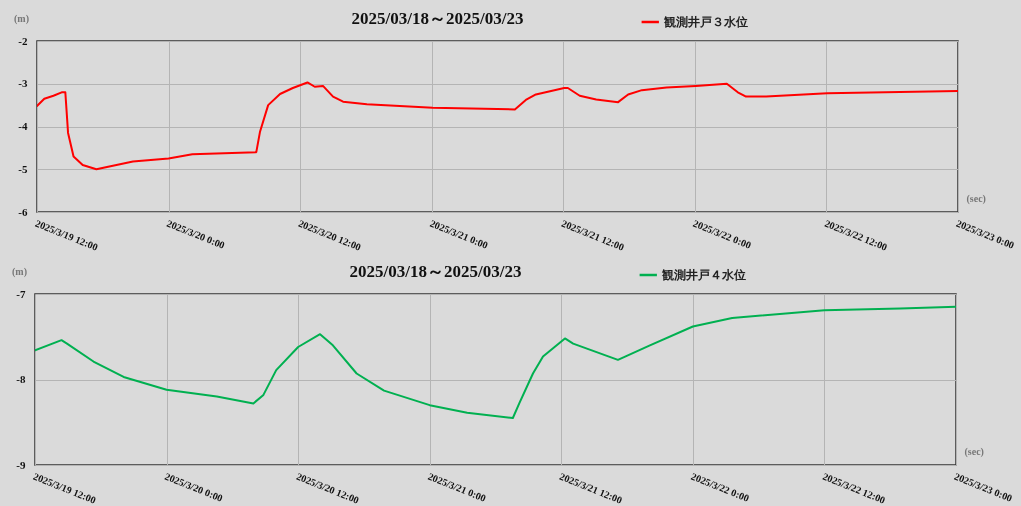 This screenshot has height=506, width=1021. What do you see at coordinates (23, 168) in the screenshot?
I see `y-tick-label: -5` at bounding box center [23, 168].